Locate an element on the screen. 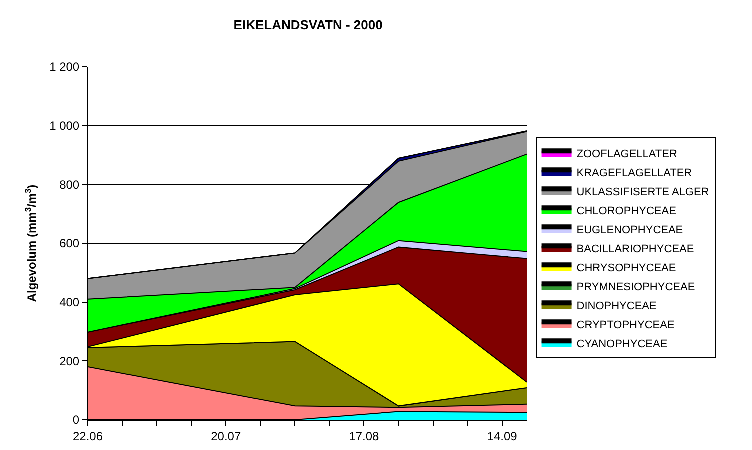 This screenshot has width=752, height=450. chart-title: EIKELANDSVATN - 2000 is located at coordinates (308, 24).